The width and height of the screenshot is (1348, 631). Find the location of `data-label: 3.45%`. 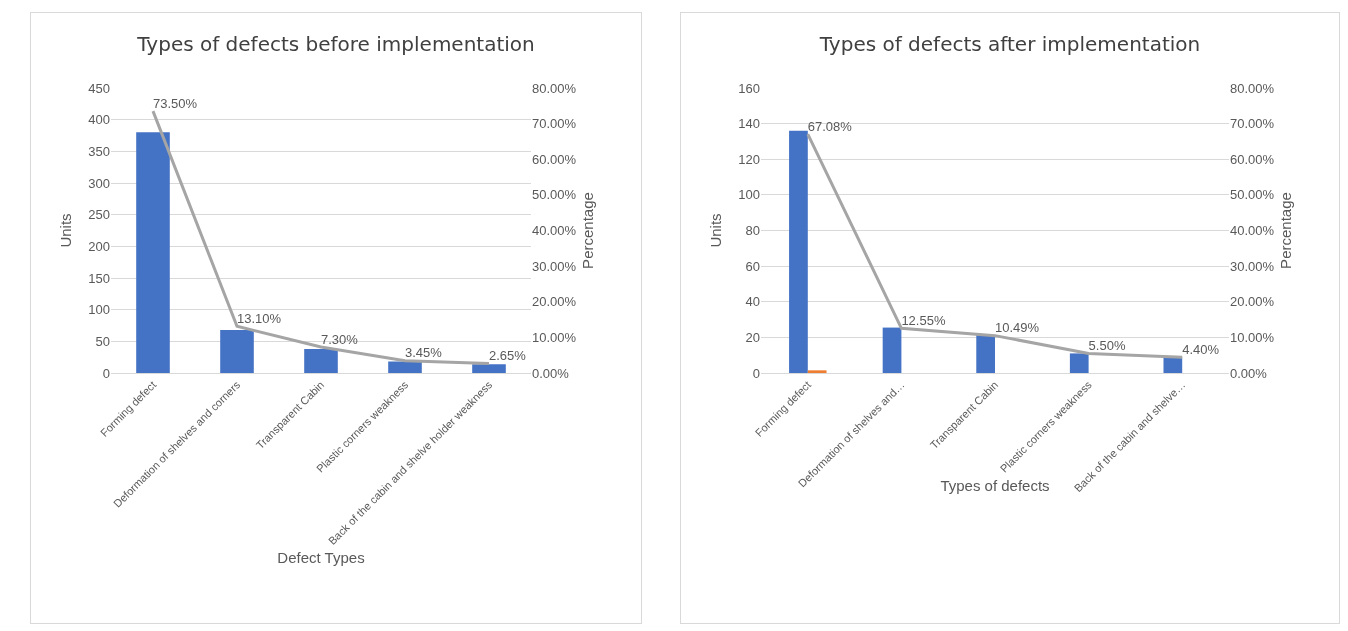

data-label: 3.45% is located at coordinates (424, 353).